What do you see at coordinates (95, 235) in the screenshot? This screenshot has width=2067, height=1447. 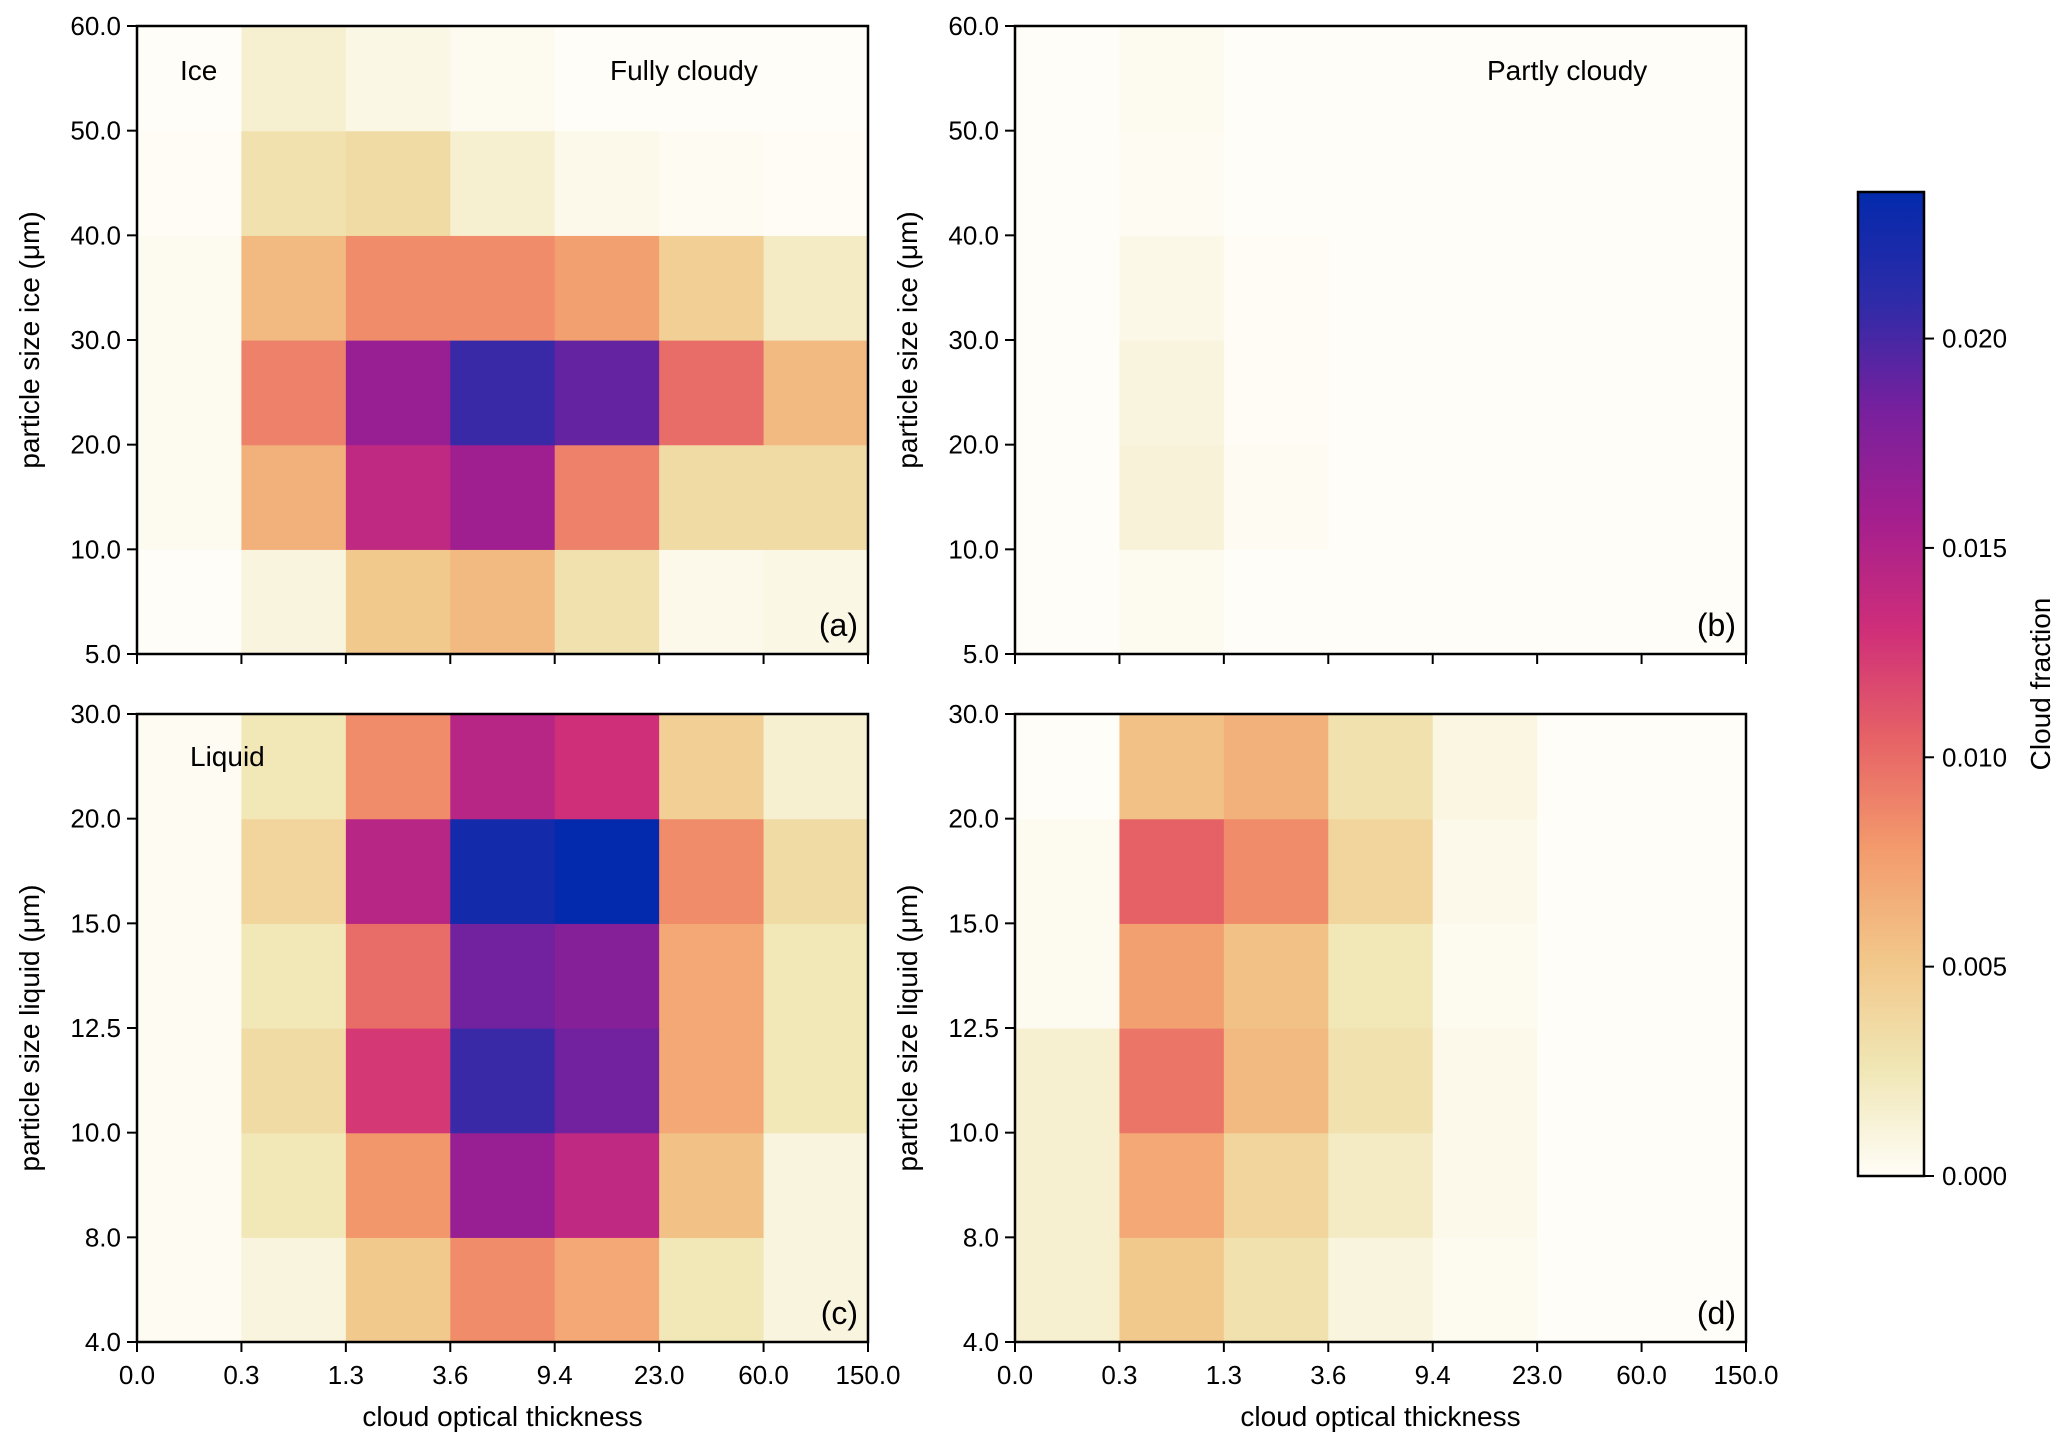 I see `y-tick-label: 40.0` at bounding box center [95, 235].